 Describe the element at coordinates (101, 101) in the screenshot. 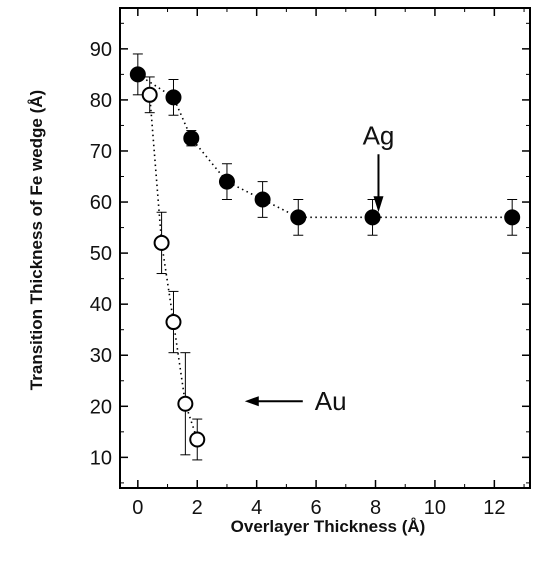

I see `y-tick-label: 80` at that location.